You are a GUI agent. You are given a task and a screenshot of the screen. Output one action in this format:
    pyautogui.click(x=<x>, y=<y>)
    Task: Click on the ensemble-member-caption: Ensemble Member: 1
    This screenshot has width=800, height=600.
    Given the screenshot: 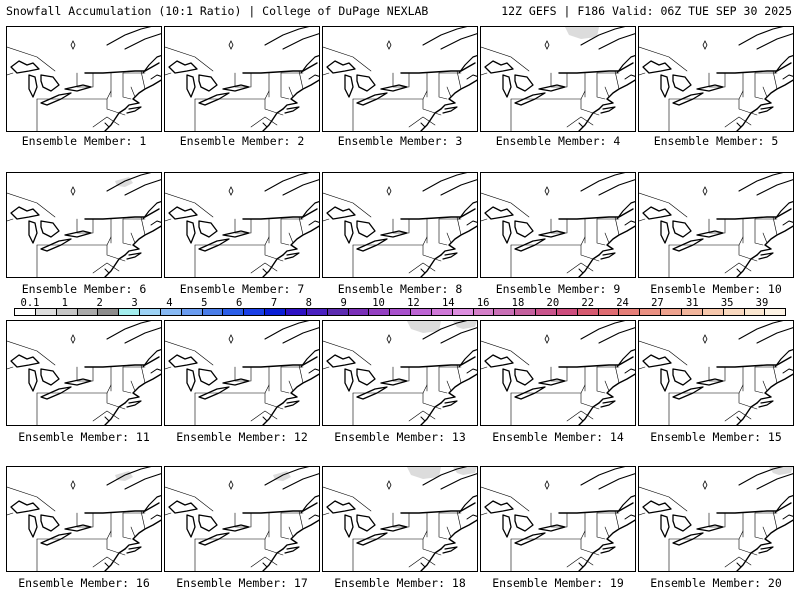 What is the action you would take?
    pyautogui.click(x=84, y=141)
    